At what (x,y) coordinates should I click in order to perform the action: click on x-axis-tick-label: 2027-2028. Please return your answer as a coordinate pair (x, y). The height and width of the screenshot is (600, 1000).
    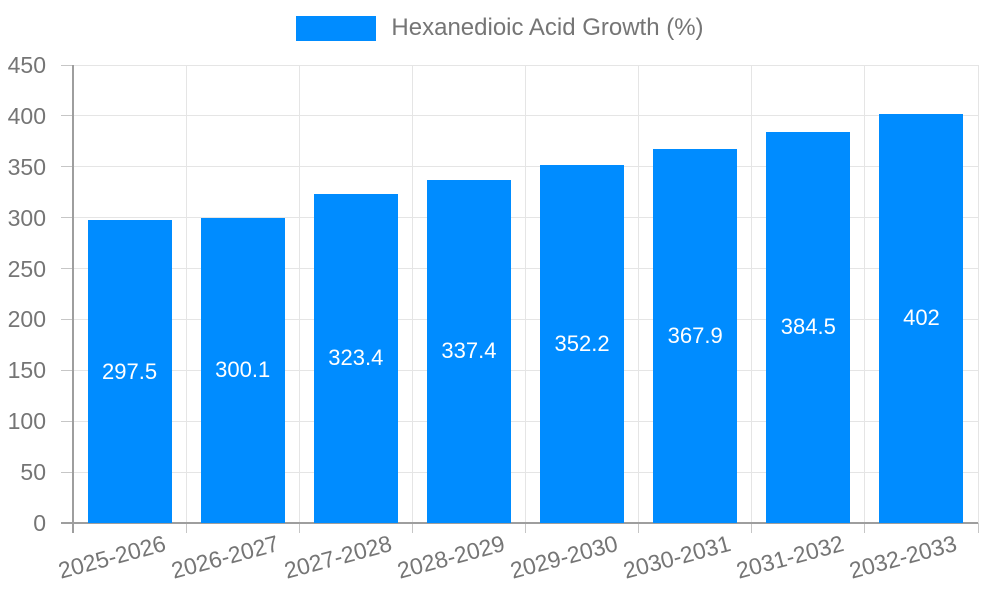
    Looking at the image, I should click on (338, 557).